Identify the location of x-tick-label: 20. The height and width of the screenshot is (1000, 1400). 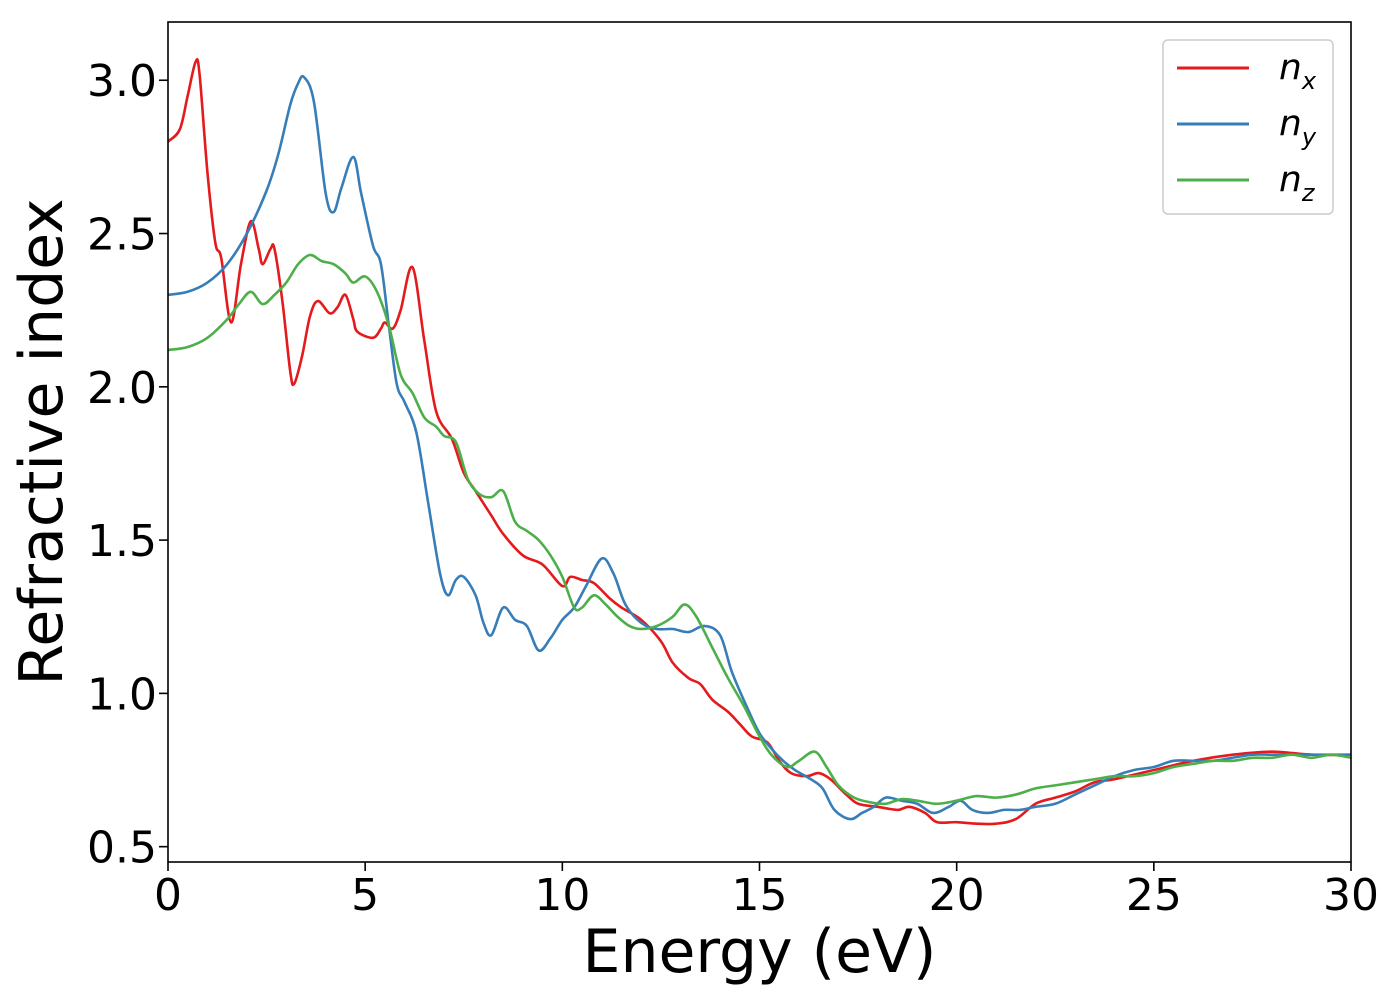
(957, 895).